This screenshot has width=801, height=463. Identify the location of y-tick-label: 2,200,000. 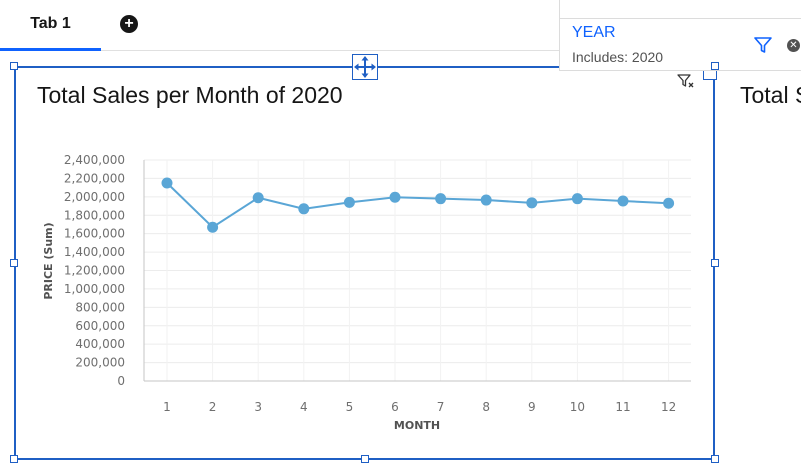
(94, 178).